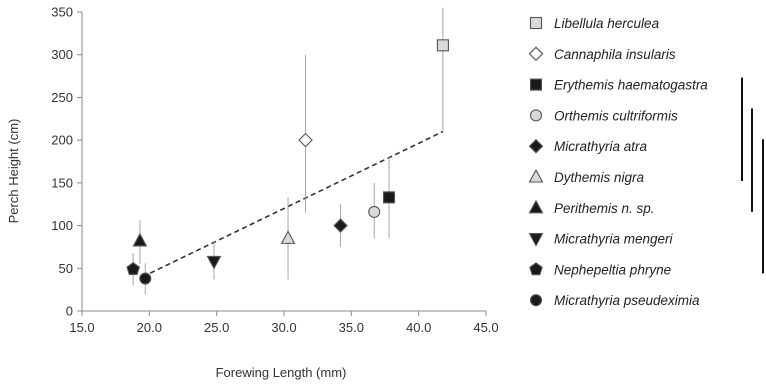 Image resolution: width=766 pixels, height=385 pixels. What do you see at coordinates (601, 146) in the screenshot?
I see `legend-label: Micrathyria atra` at bounding box center [601, 146].